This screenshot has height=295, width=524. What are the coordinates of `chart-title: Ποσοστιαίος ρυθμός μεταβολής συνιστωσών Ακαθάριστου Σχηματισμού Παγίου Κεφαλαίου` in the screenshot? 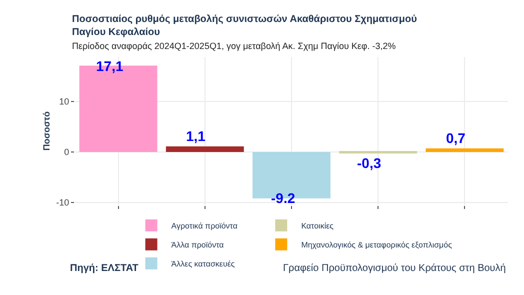 It's located at (245, 26).